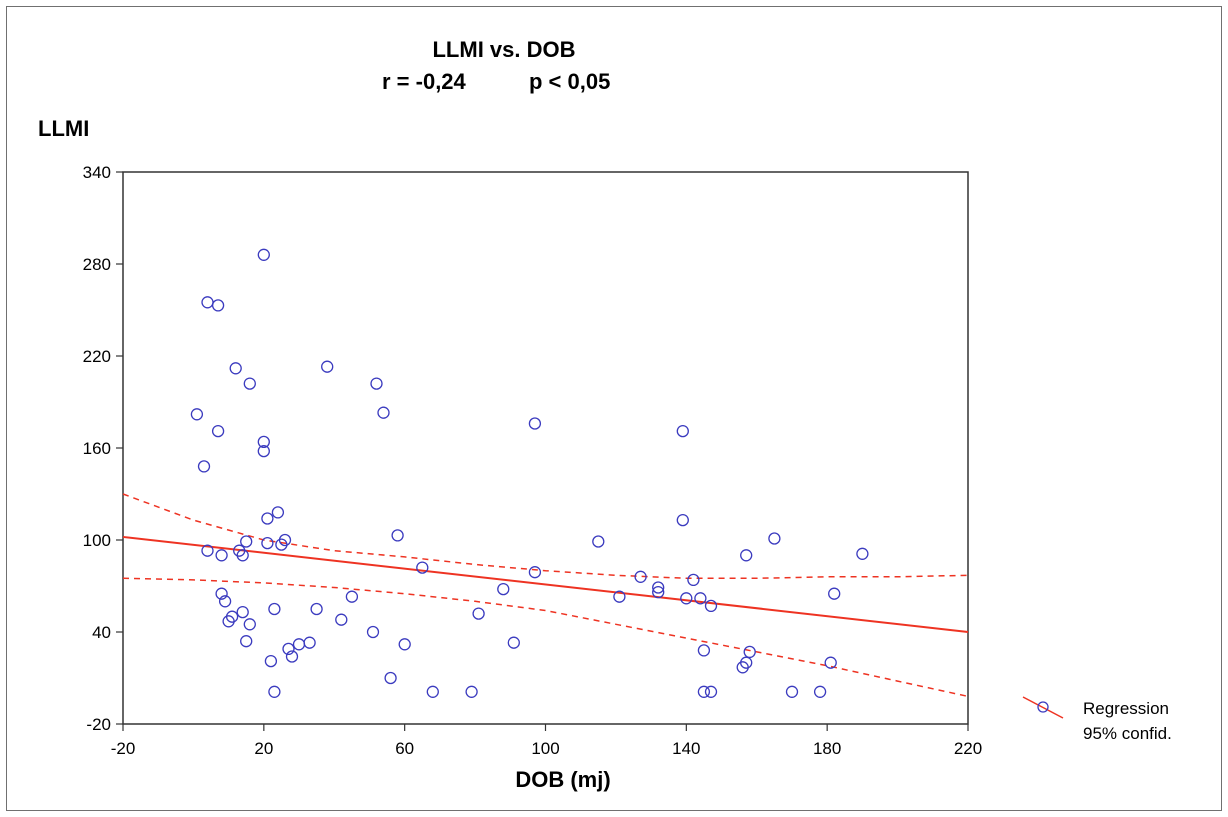 This screenshot has width=1228, height=817. I want to click on x-tick-label: 140, so click(686, 748).